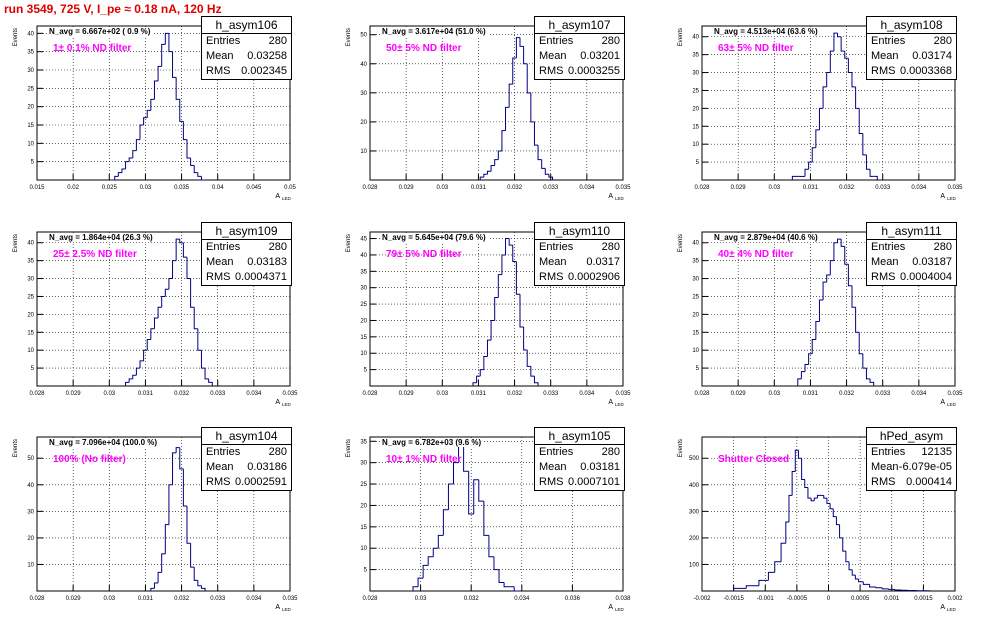  Describe the element at coordinates (261, 482) in the screenshot. I see `stats-value: 0.0002591` at that location.